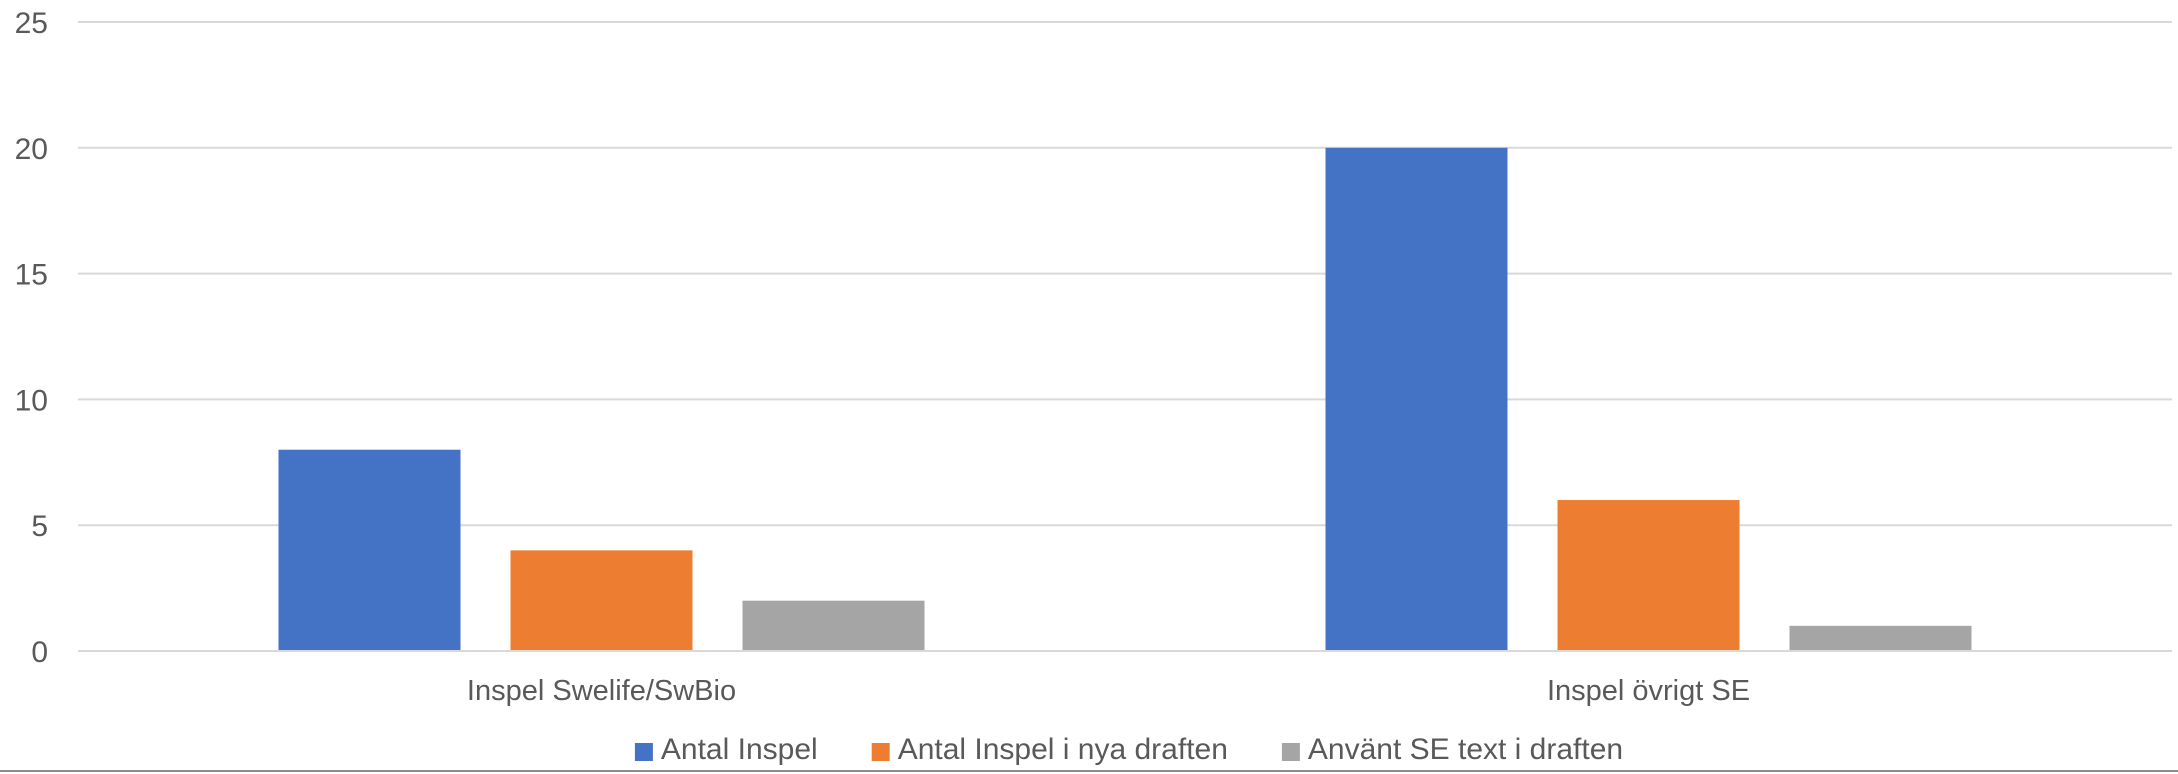 Image resolution: width=2178 pixels, height=774 pixels. What do you see at coordinates (31, 275) in the screenshot?
I see `y-tick-label: 15` at bounding box center [31, 275].